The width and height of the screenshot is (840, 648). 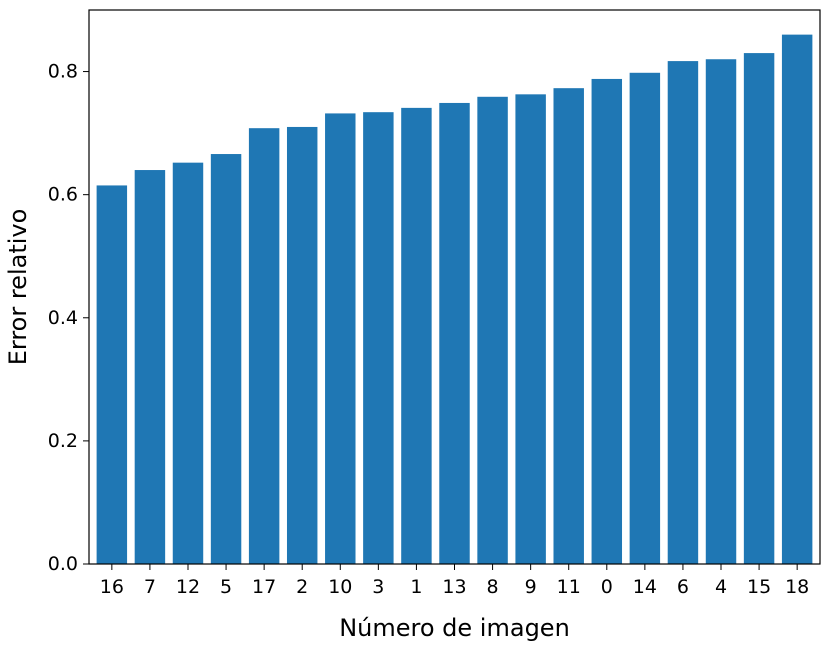 I want to click on y-tick-label: 0.6, so click(x=63, y=195).